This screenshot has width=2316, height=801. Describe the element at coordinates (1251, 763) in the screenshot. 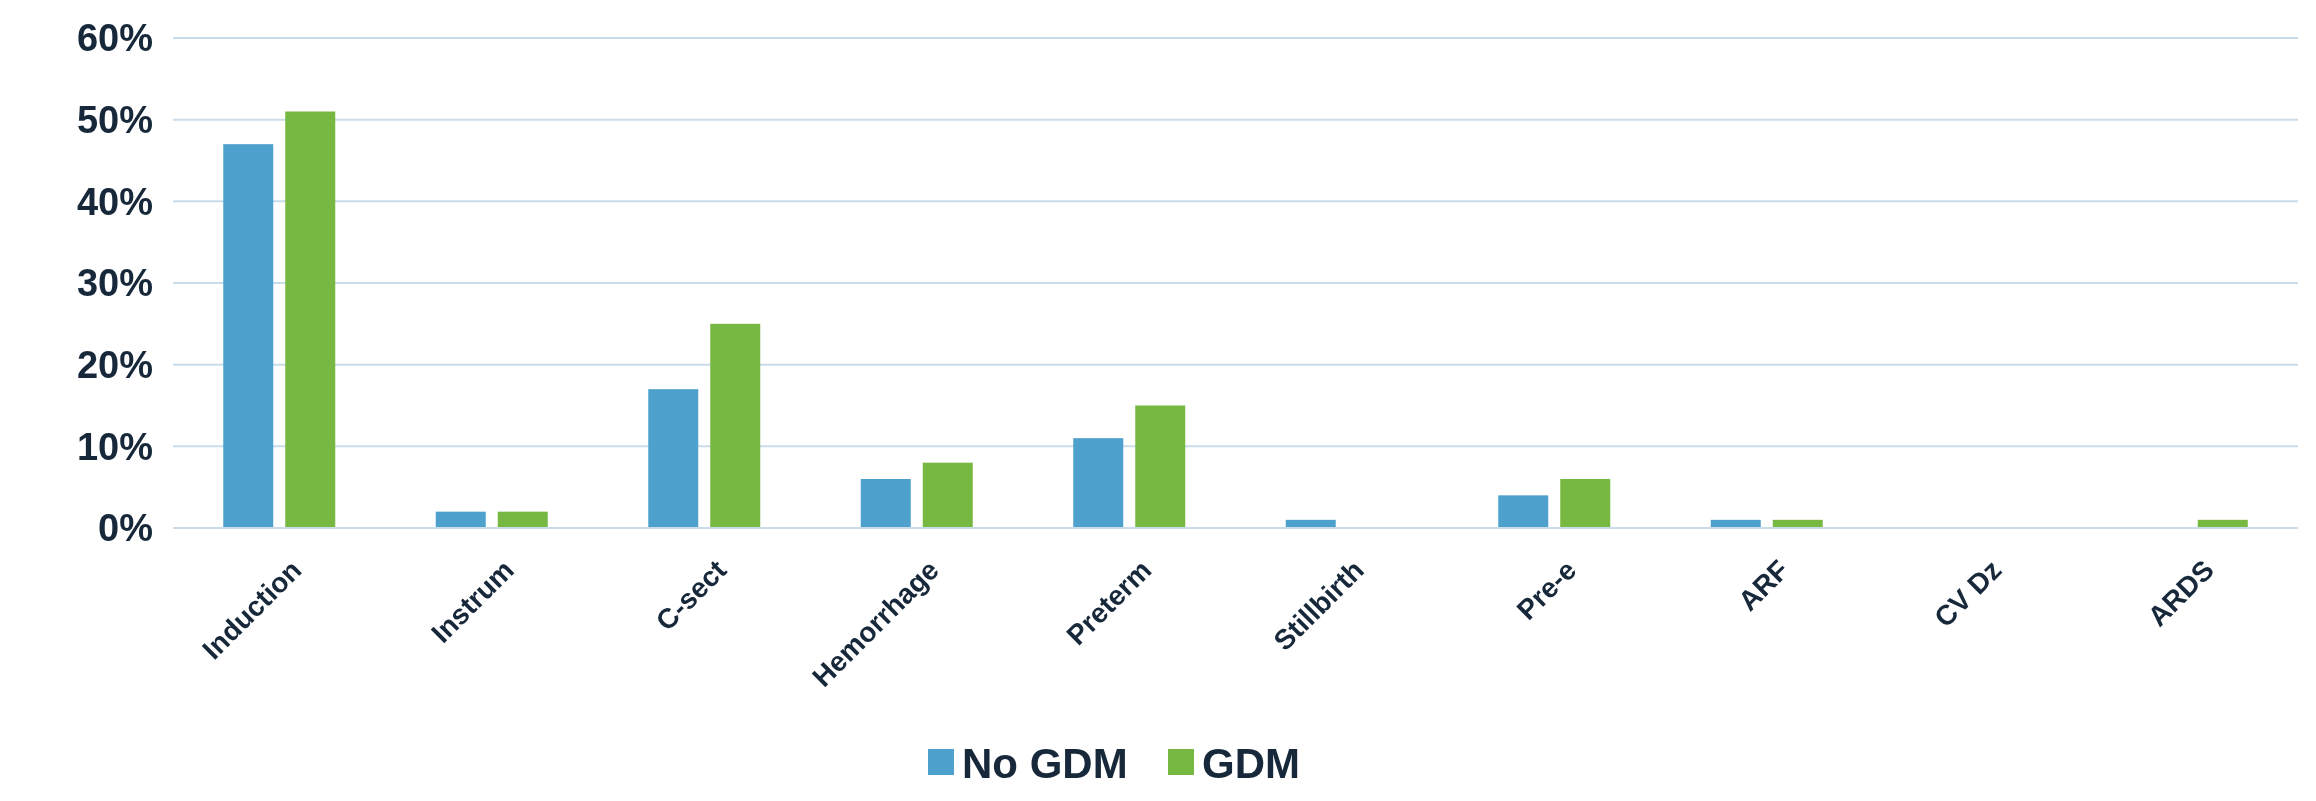

I see `legend-label: GDM` at that location.